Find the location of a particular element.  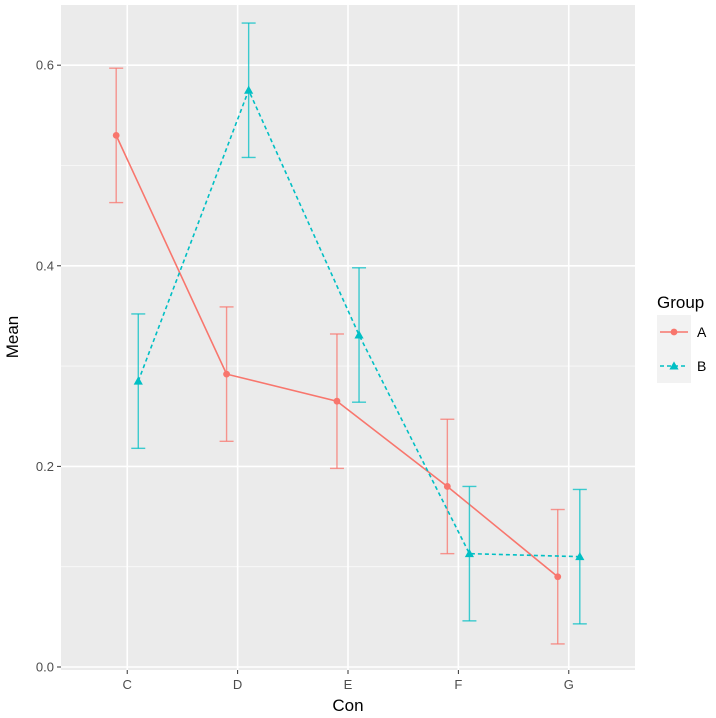

x-tick-label: F is located at coordinates (458, 684).